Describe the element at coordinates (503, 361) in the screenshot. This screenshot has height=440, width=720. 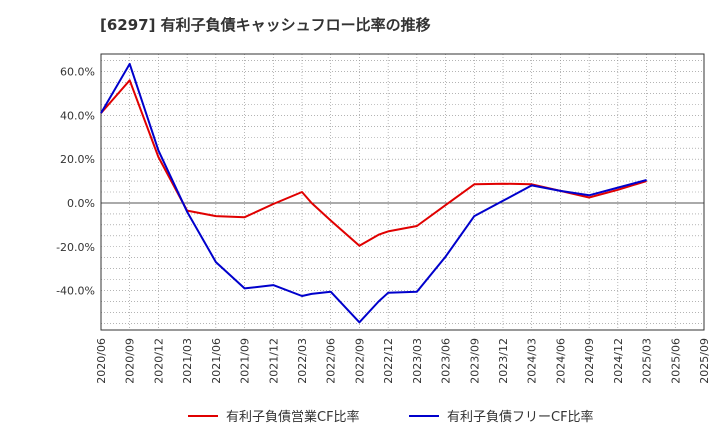
I see `x-tick-label: 2023/12` at that location.